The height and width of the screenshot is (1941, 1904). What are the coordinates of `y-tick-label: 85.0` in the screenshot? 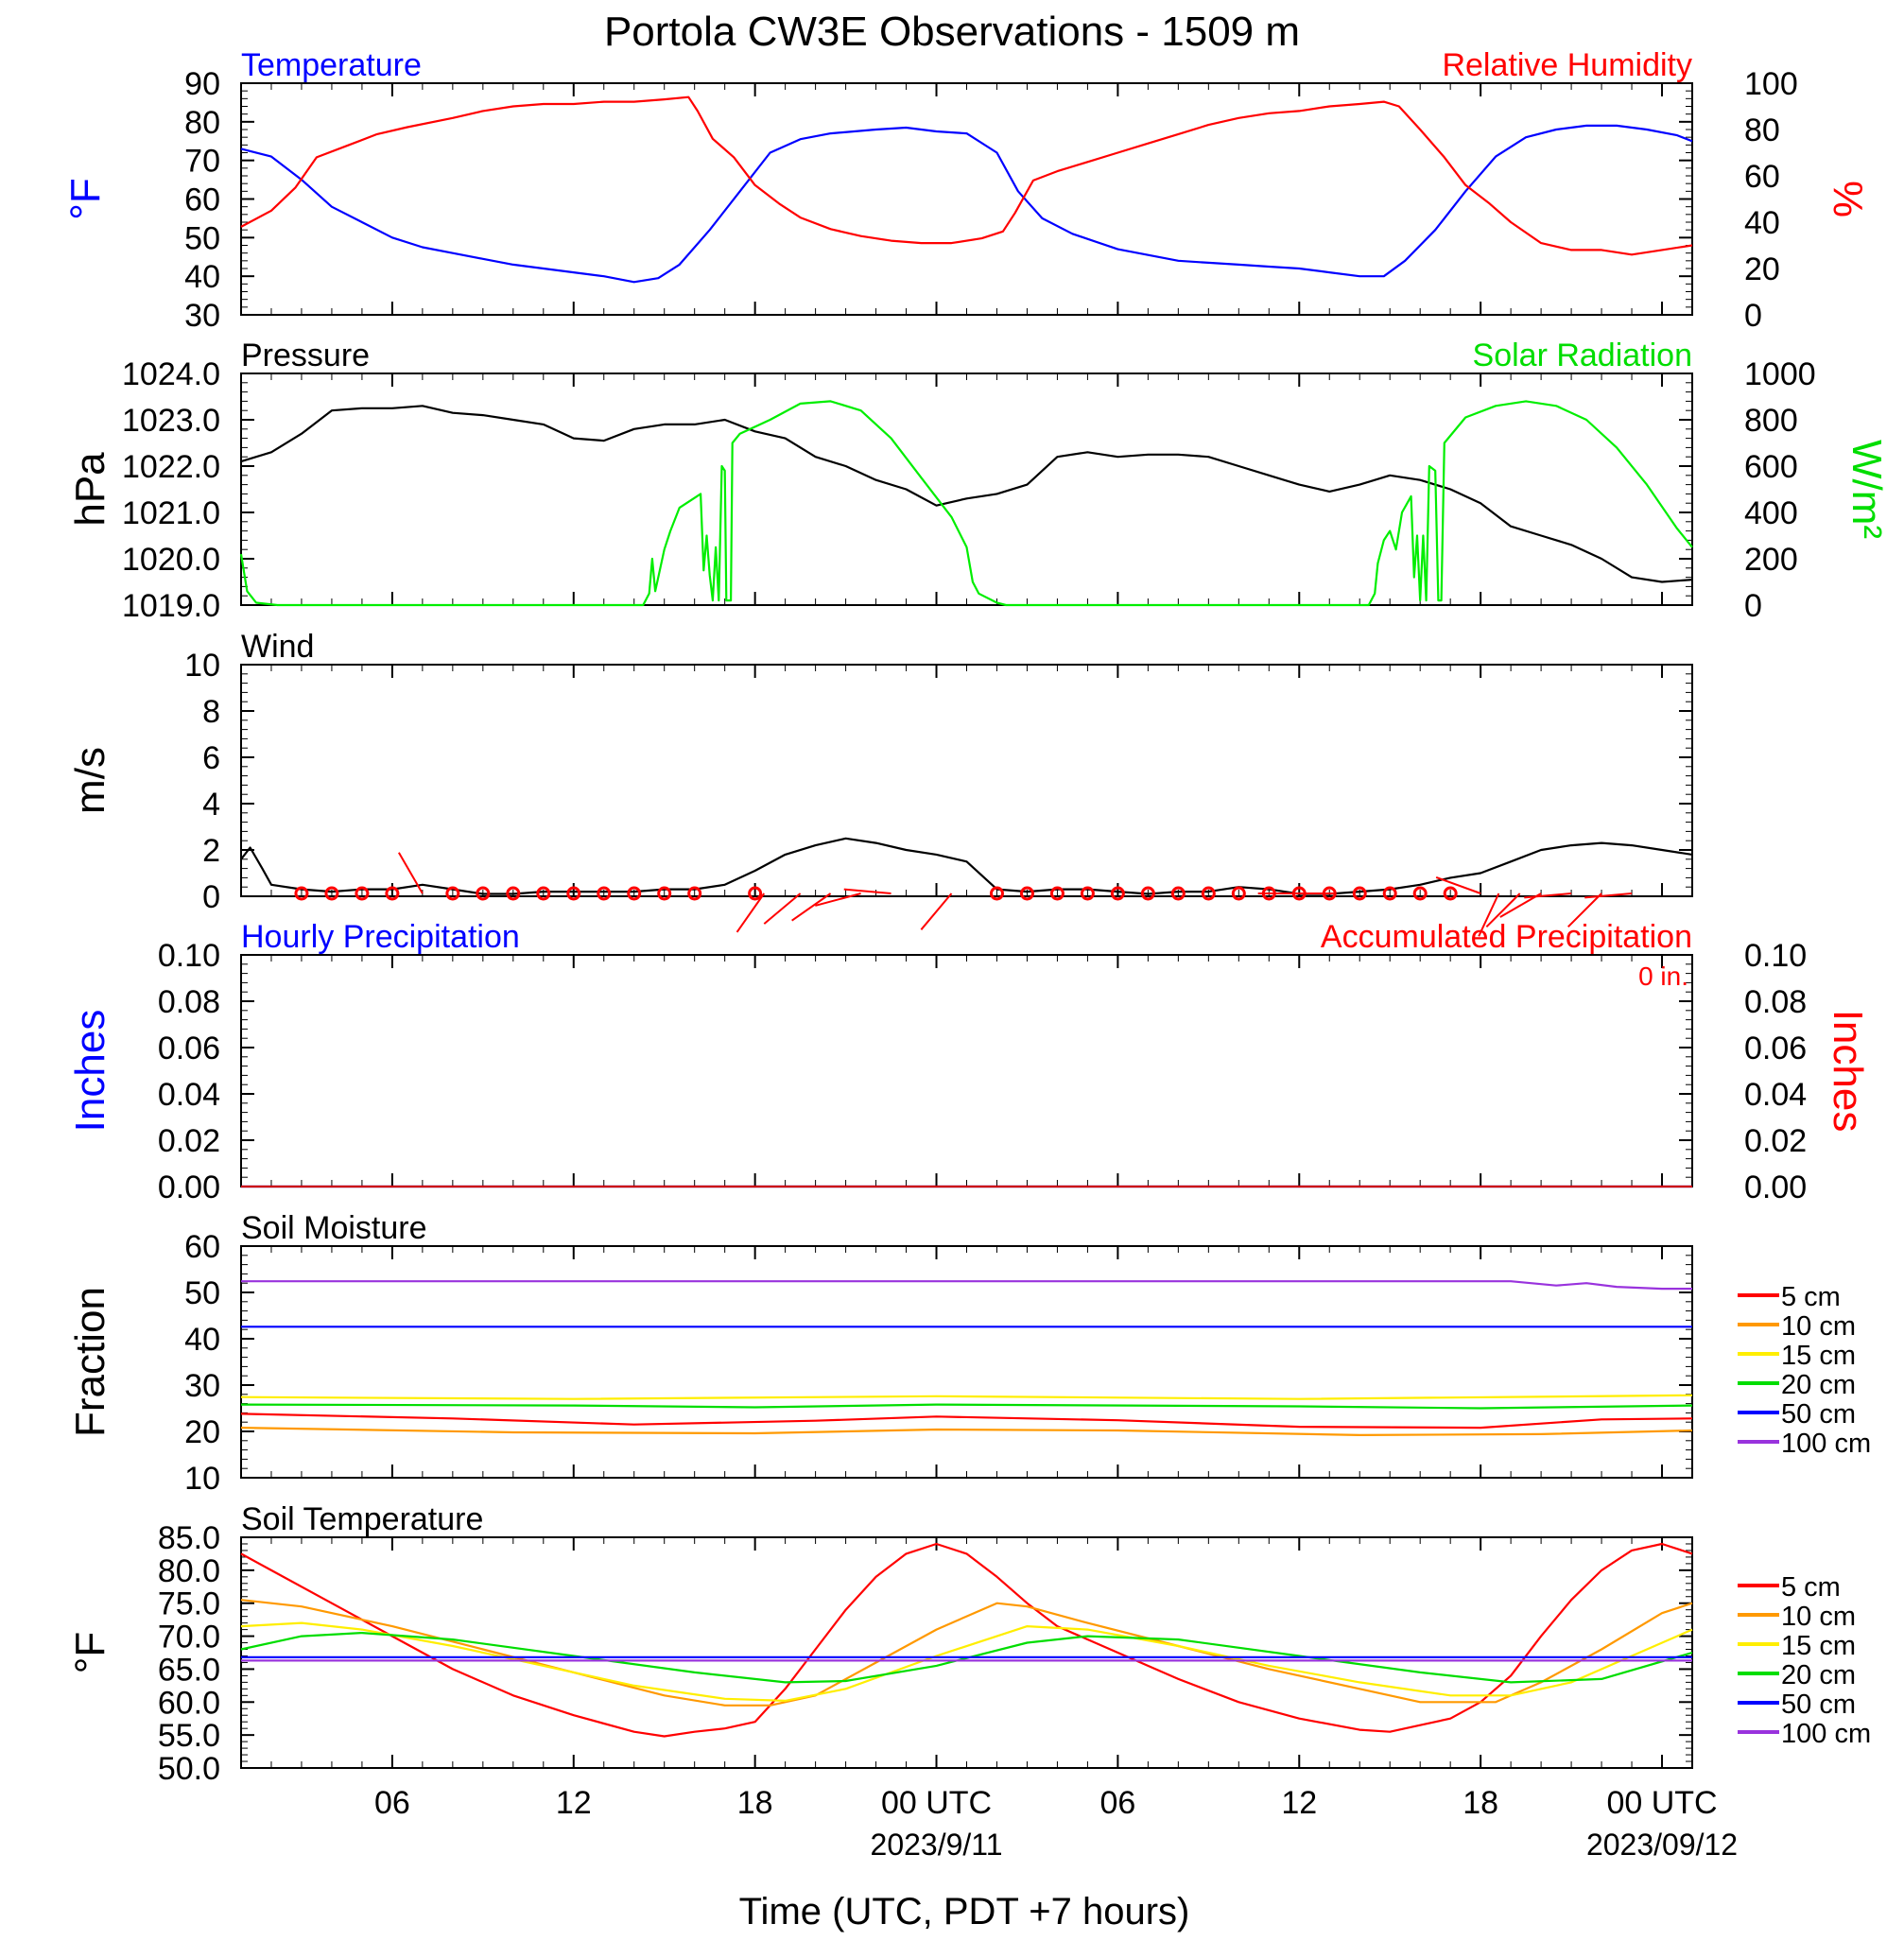 It's located at (189, 1538).